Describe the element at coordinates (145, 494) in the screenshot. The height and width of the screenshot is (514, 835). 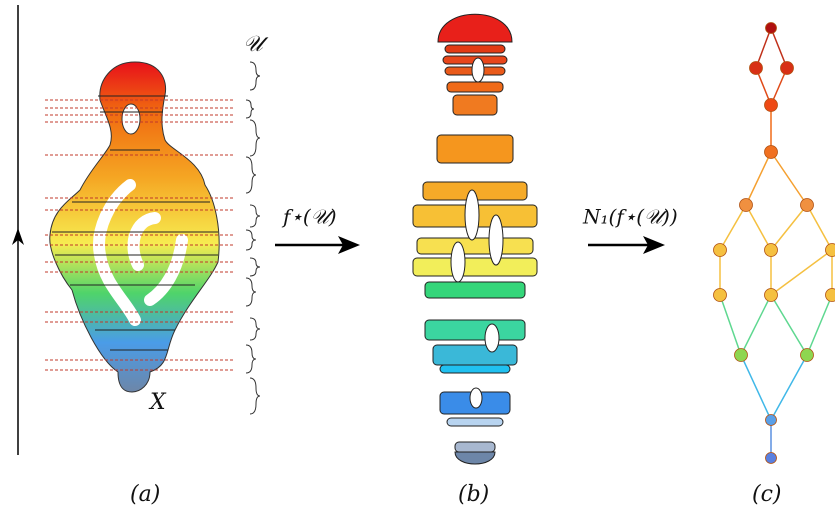
I see `caption: (a)` at that location.